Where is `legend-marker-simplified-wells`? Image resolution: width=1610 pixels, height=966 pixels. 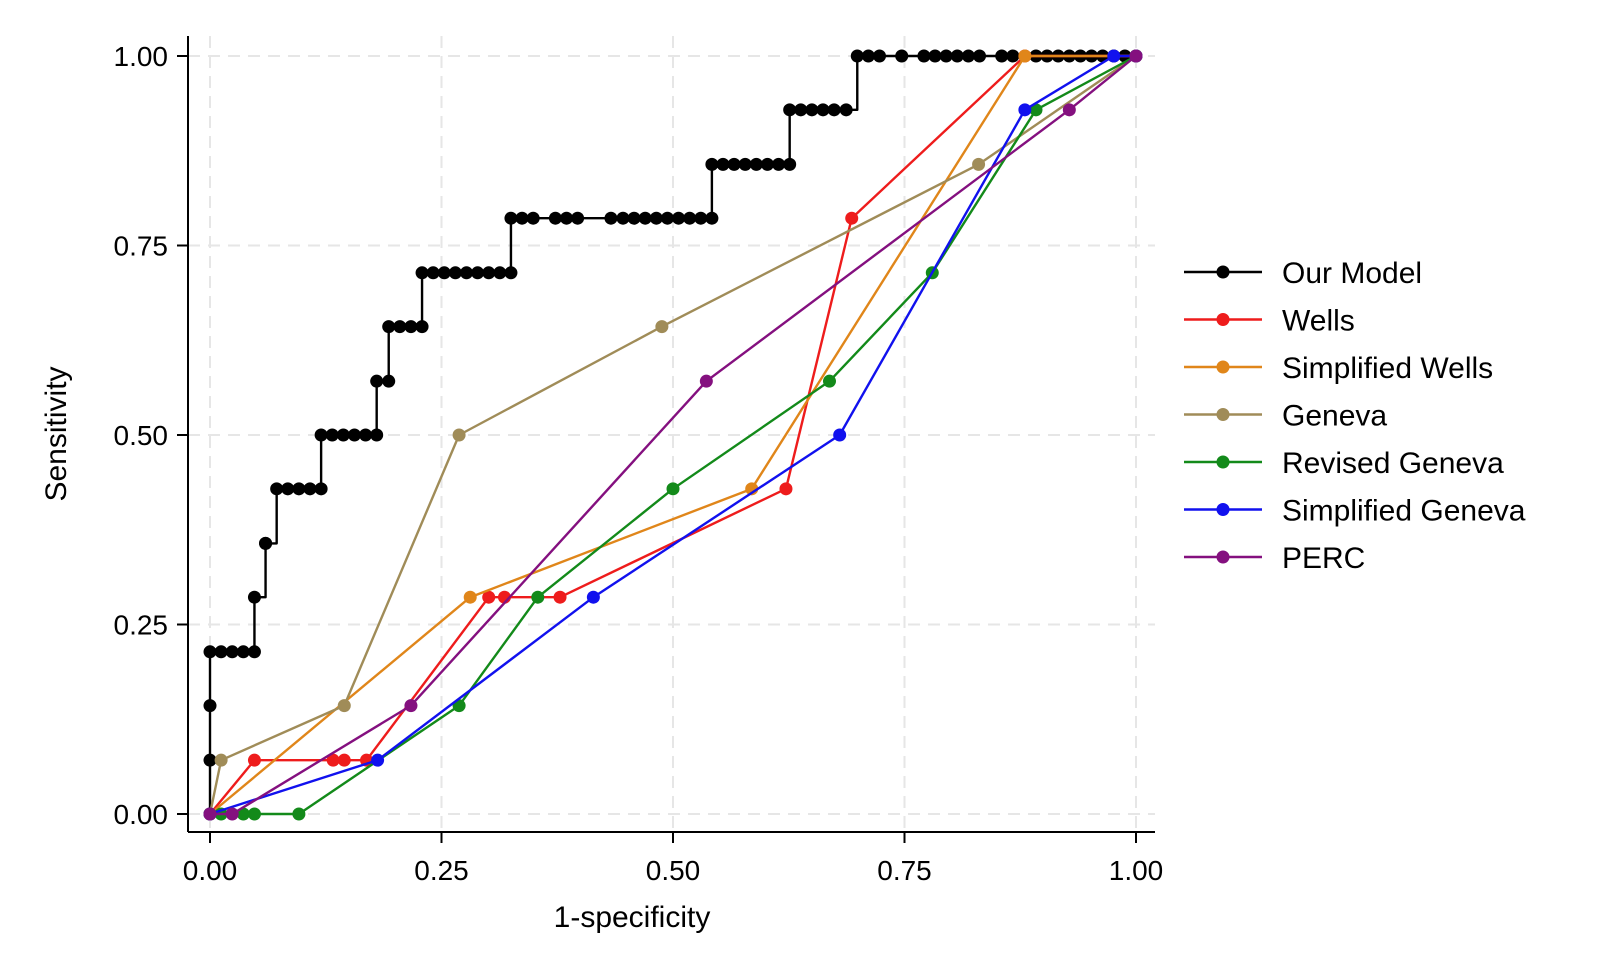
legend-marker-simplified-wells is located at coordinates (1223, 367).